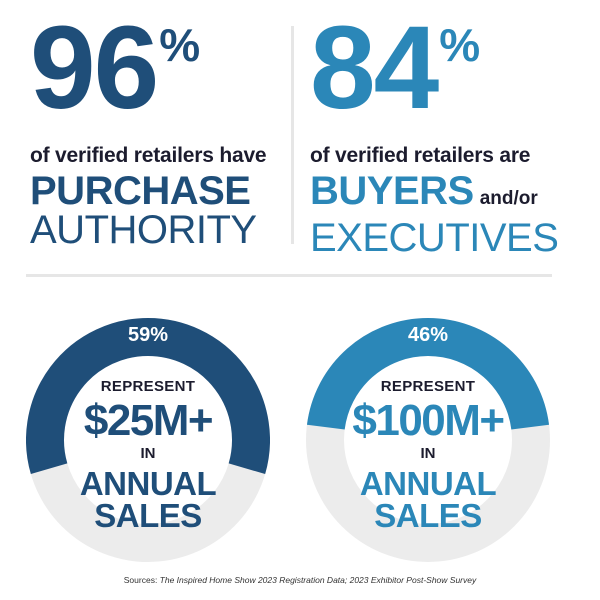 The height and width of the screenshot is (600, 600). What do you see at coordinates (143, 230) in the screenshot?
I see `stat-subhighlight: AUTHORITY` at bounding box center [143, 230].